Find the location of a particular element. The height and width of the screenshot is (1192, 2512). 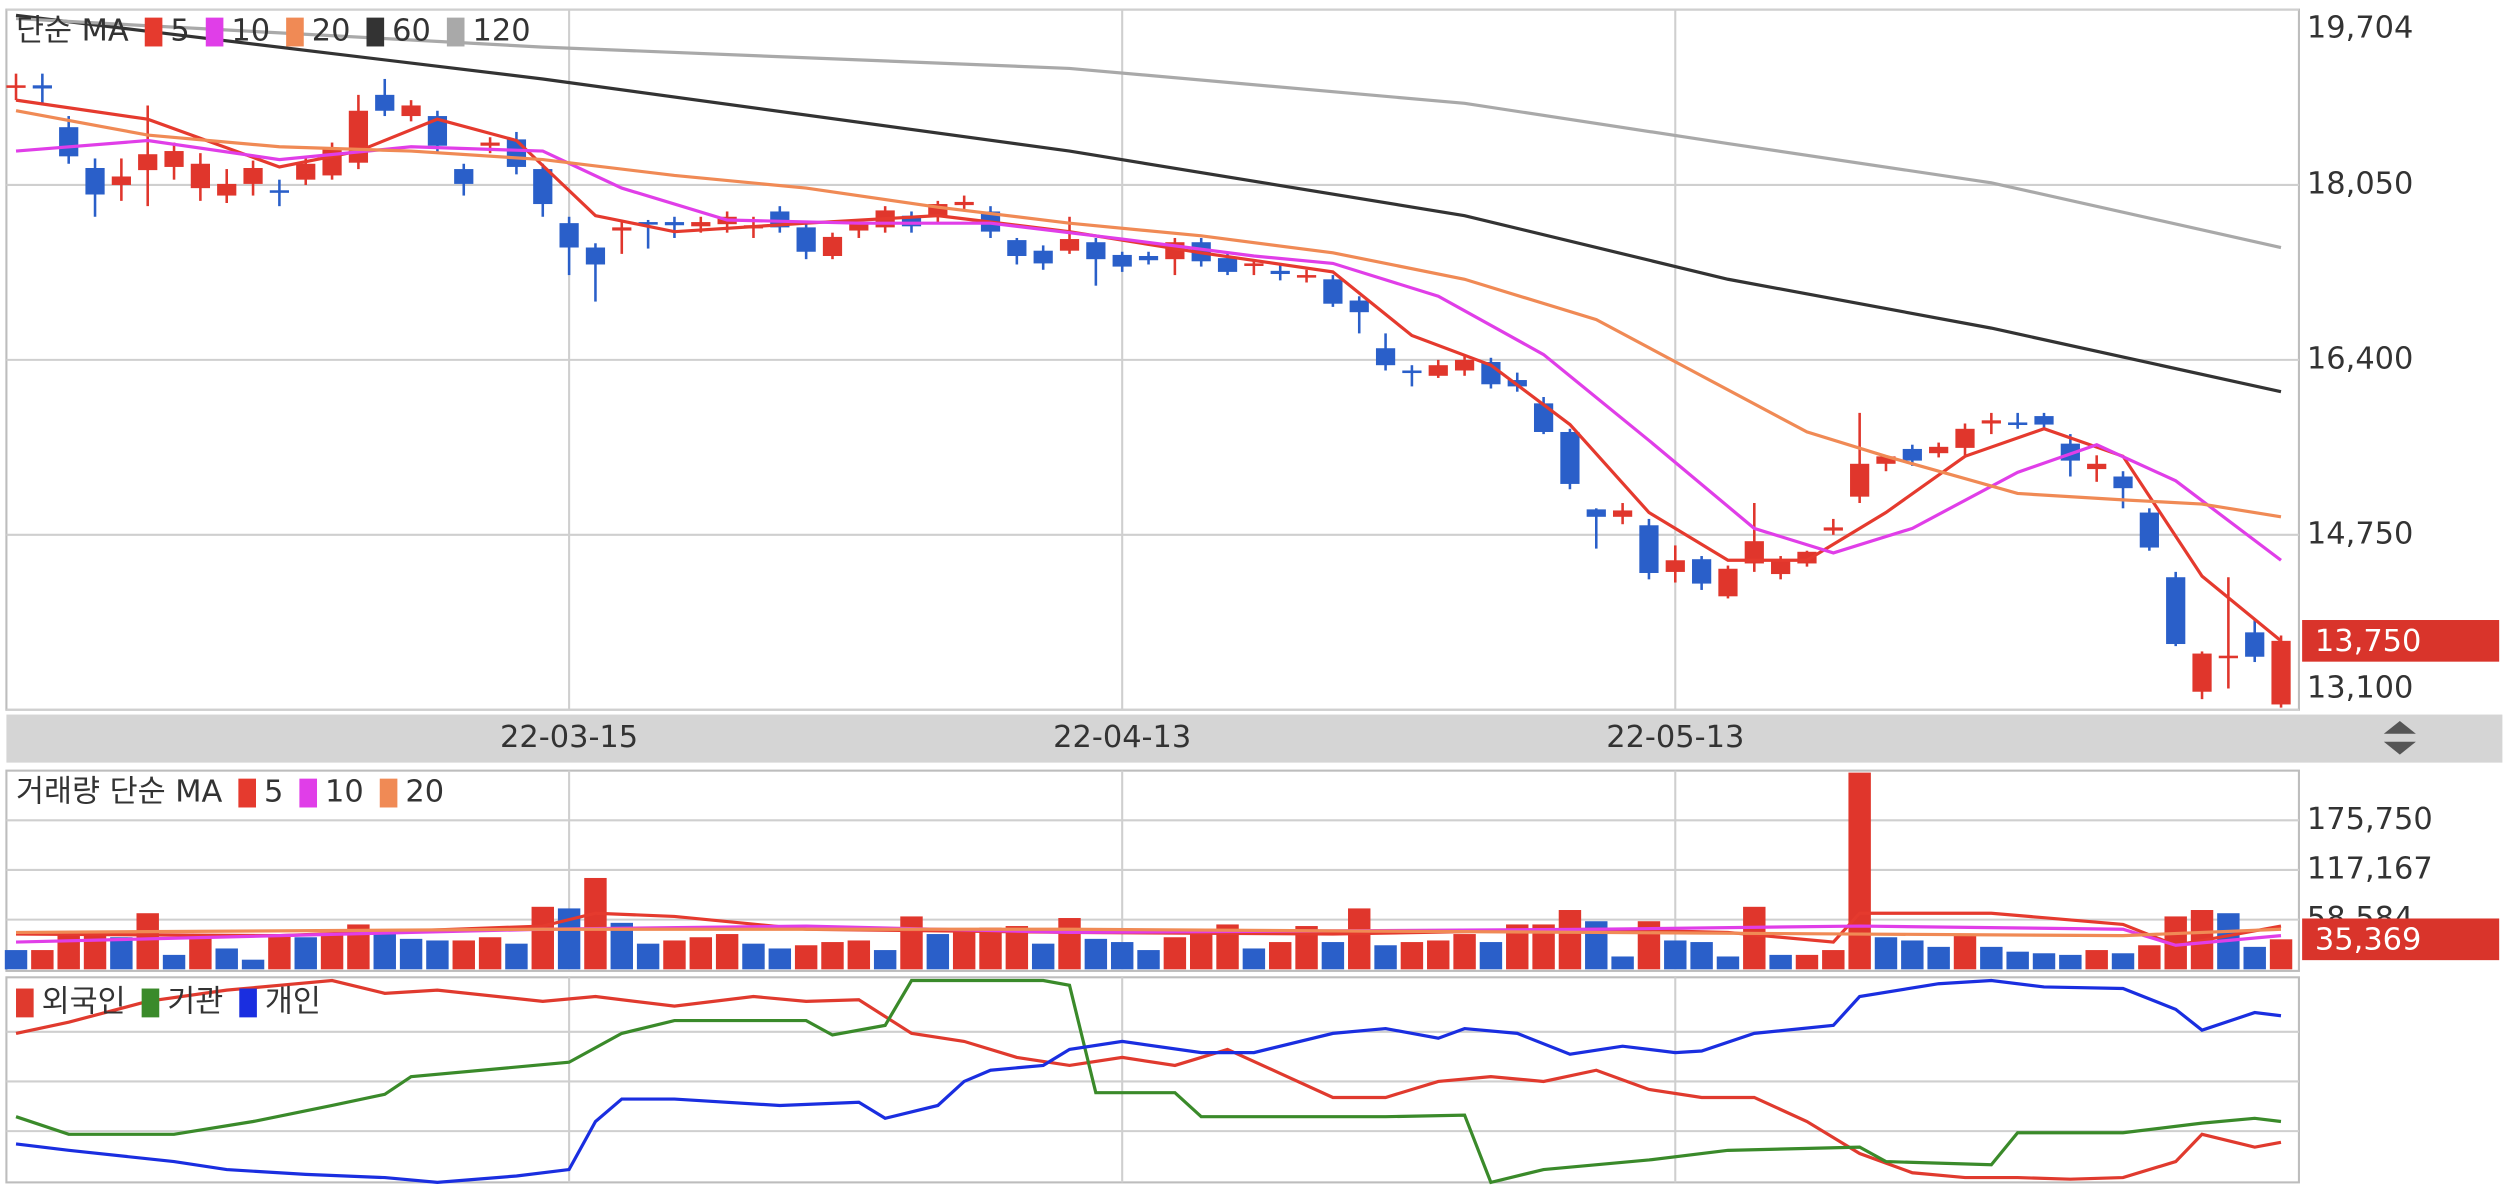

legend-label: 60 is located at coordinates (411, 31).